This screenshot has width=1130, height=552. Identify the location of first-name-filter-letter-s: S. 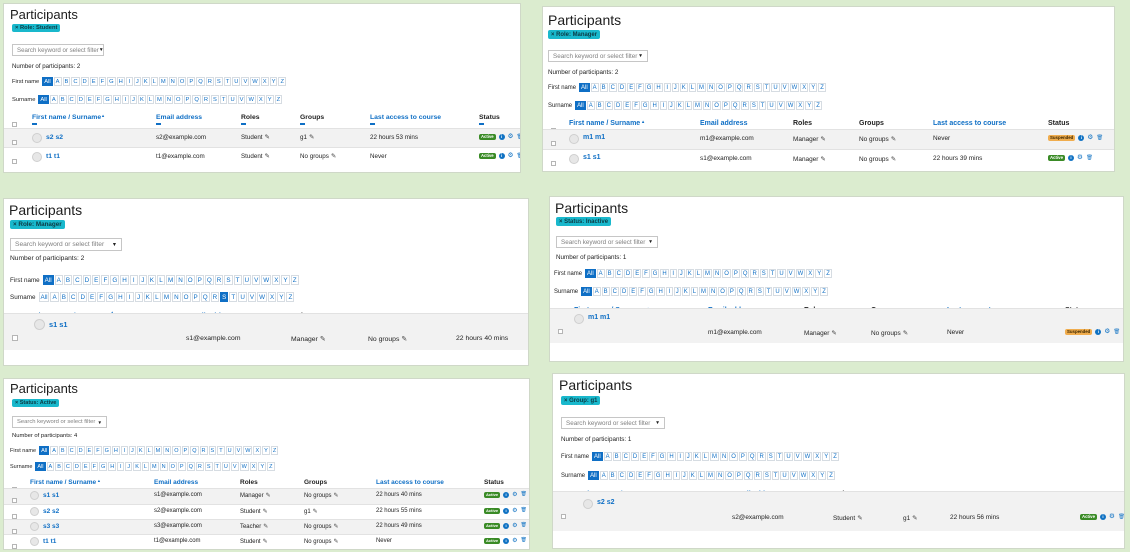
(228, 280).